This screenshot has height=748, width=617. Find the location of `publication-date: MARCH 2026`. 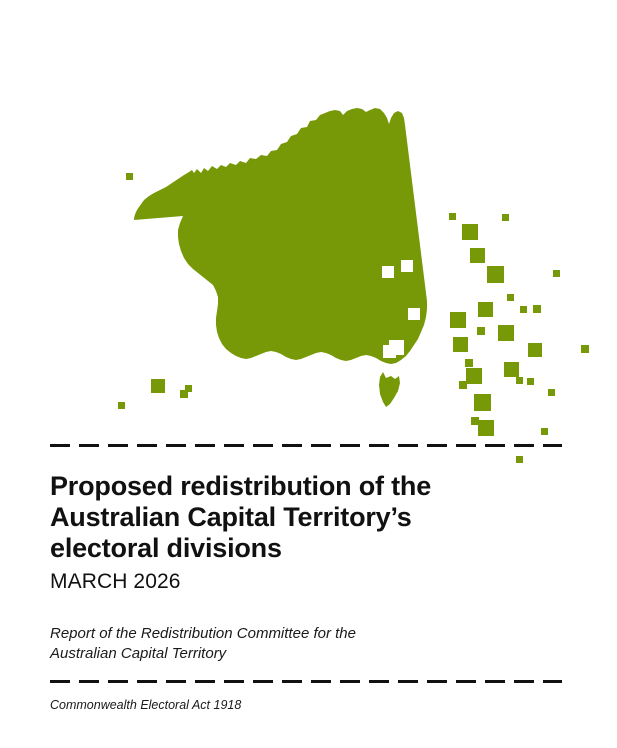

publication-date: MARCH 2026 is located at coordinates (115, 581).